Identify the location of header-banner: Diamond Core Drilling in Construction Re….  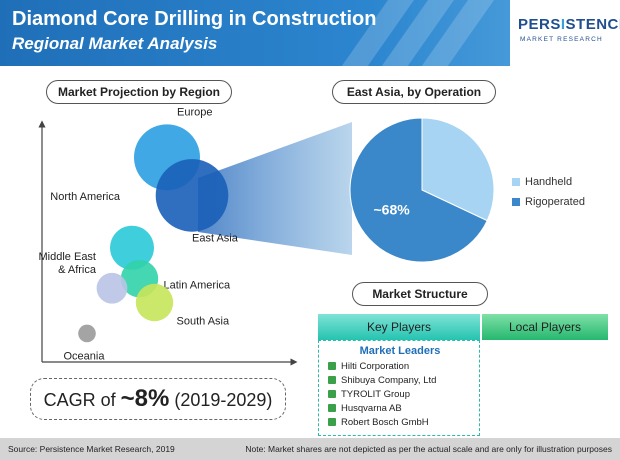
(310, 33).